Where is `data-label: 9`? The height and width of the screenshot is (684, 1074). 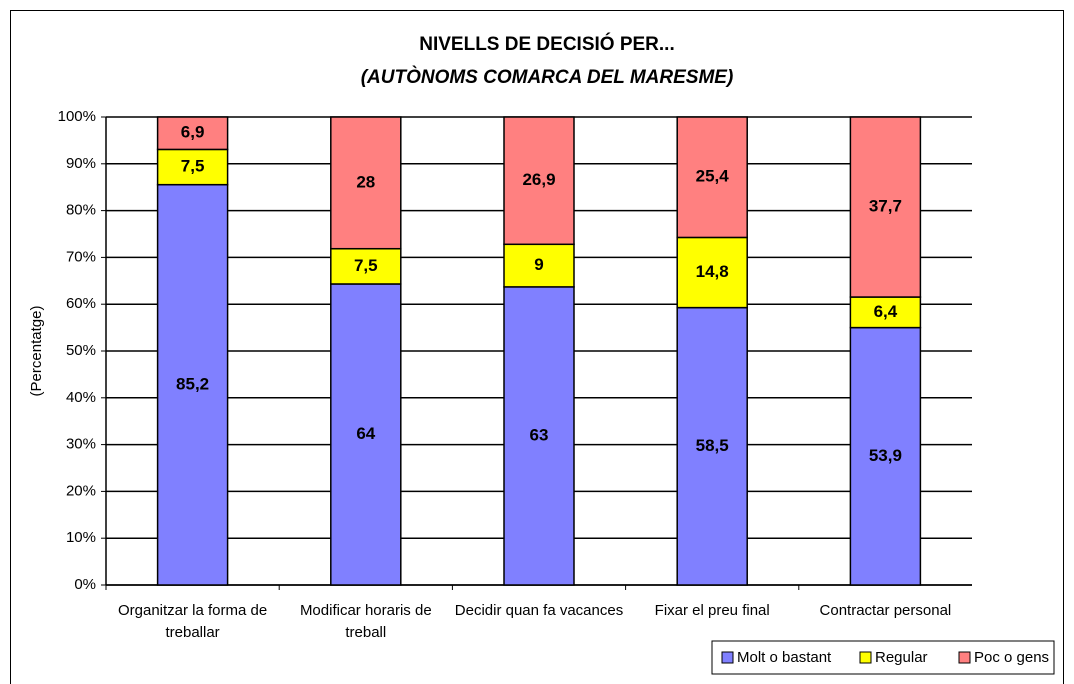 data-label: 9 is located at coordinates (538, 264).